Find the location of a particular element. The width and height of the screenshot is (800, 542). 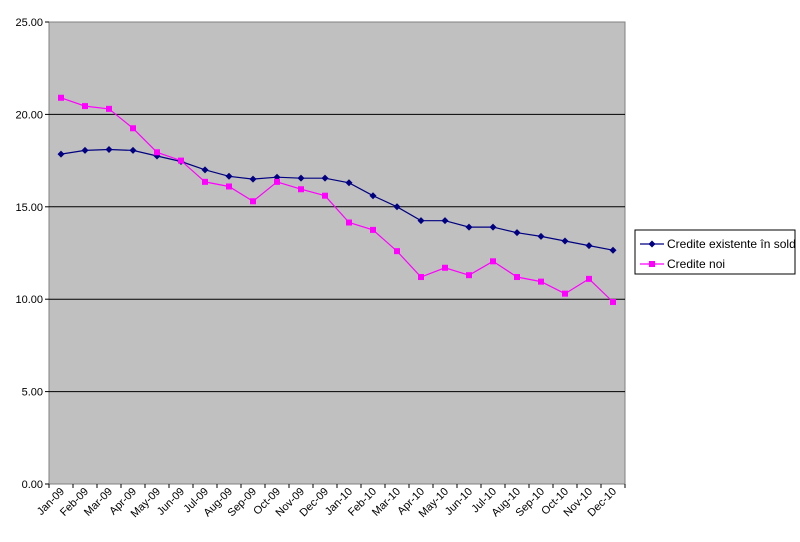

legend-box is located at coordinates (715, 252).